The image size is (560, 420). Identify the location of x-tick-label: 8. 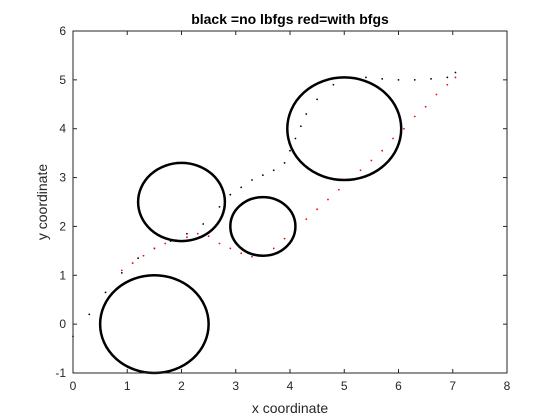
(507, 386).